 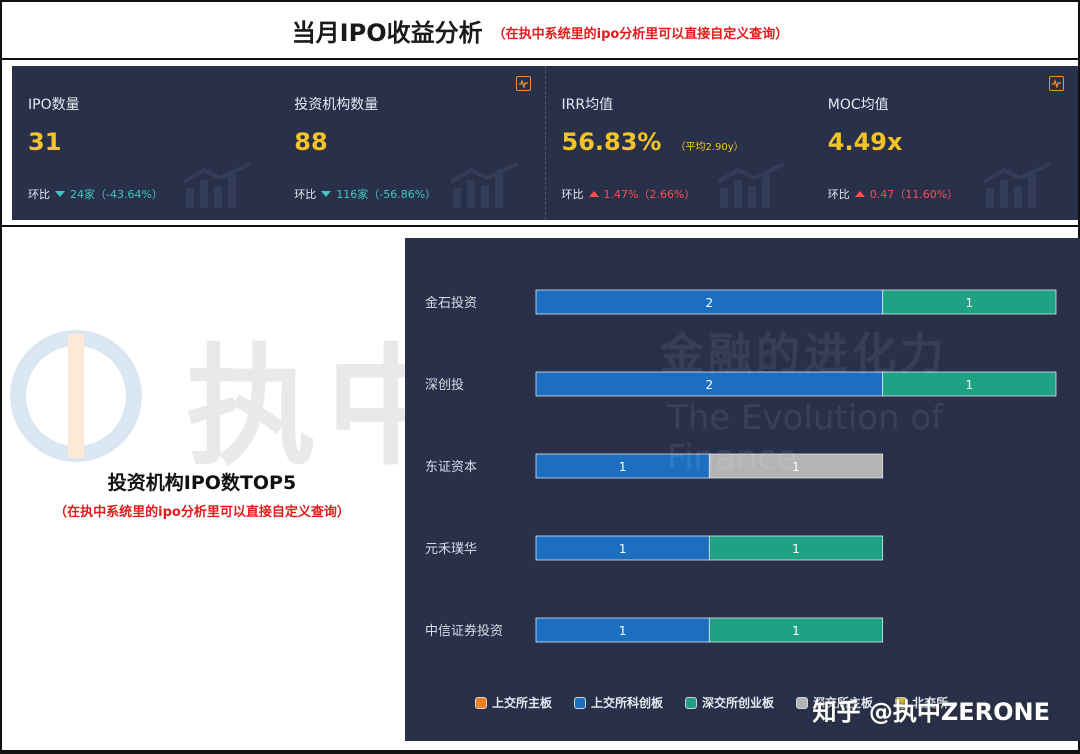 What do you see at coordinates (865, 142) in the screenshot?
I see `kpi-value: 4.49x` at bounding box center [865, 142].